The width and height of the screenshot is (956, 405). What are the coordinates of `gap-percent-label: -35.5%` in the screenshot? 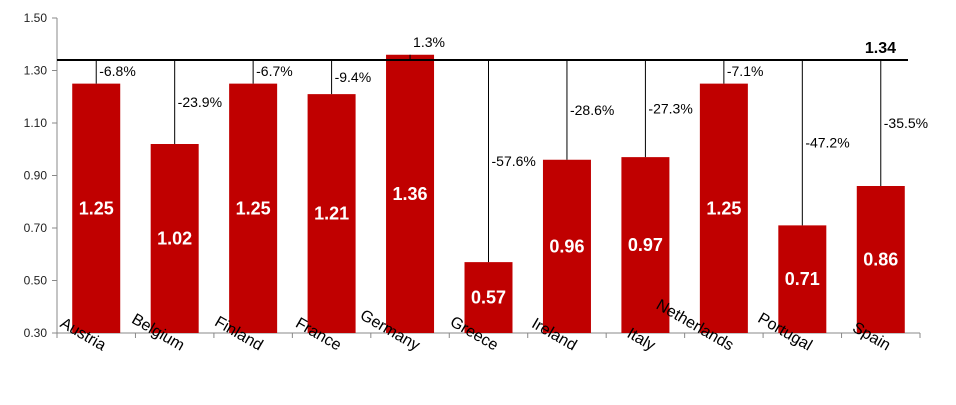 It's located at (906, 123).